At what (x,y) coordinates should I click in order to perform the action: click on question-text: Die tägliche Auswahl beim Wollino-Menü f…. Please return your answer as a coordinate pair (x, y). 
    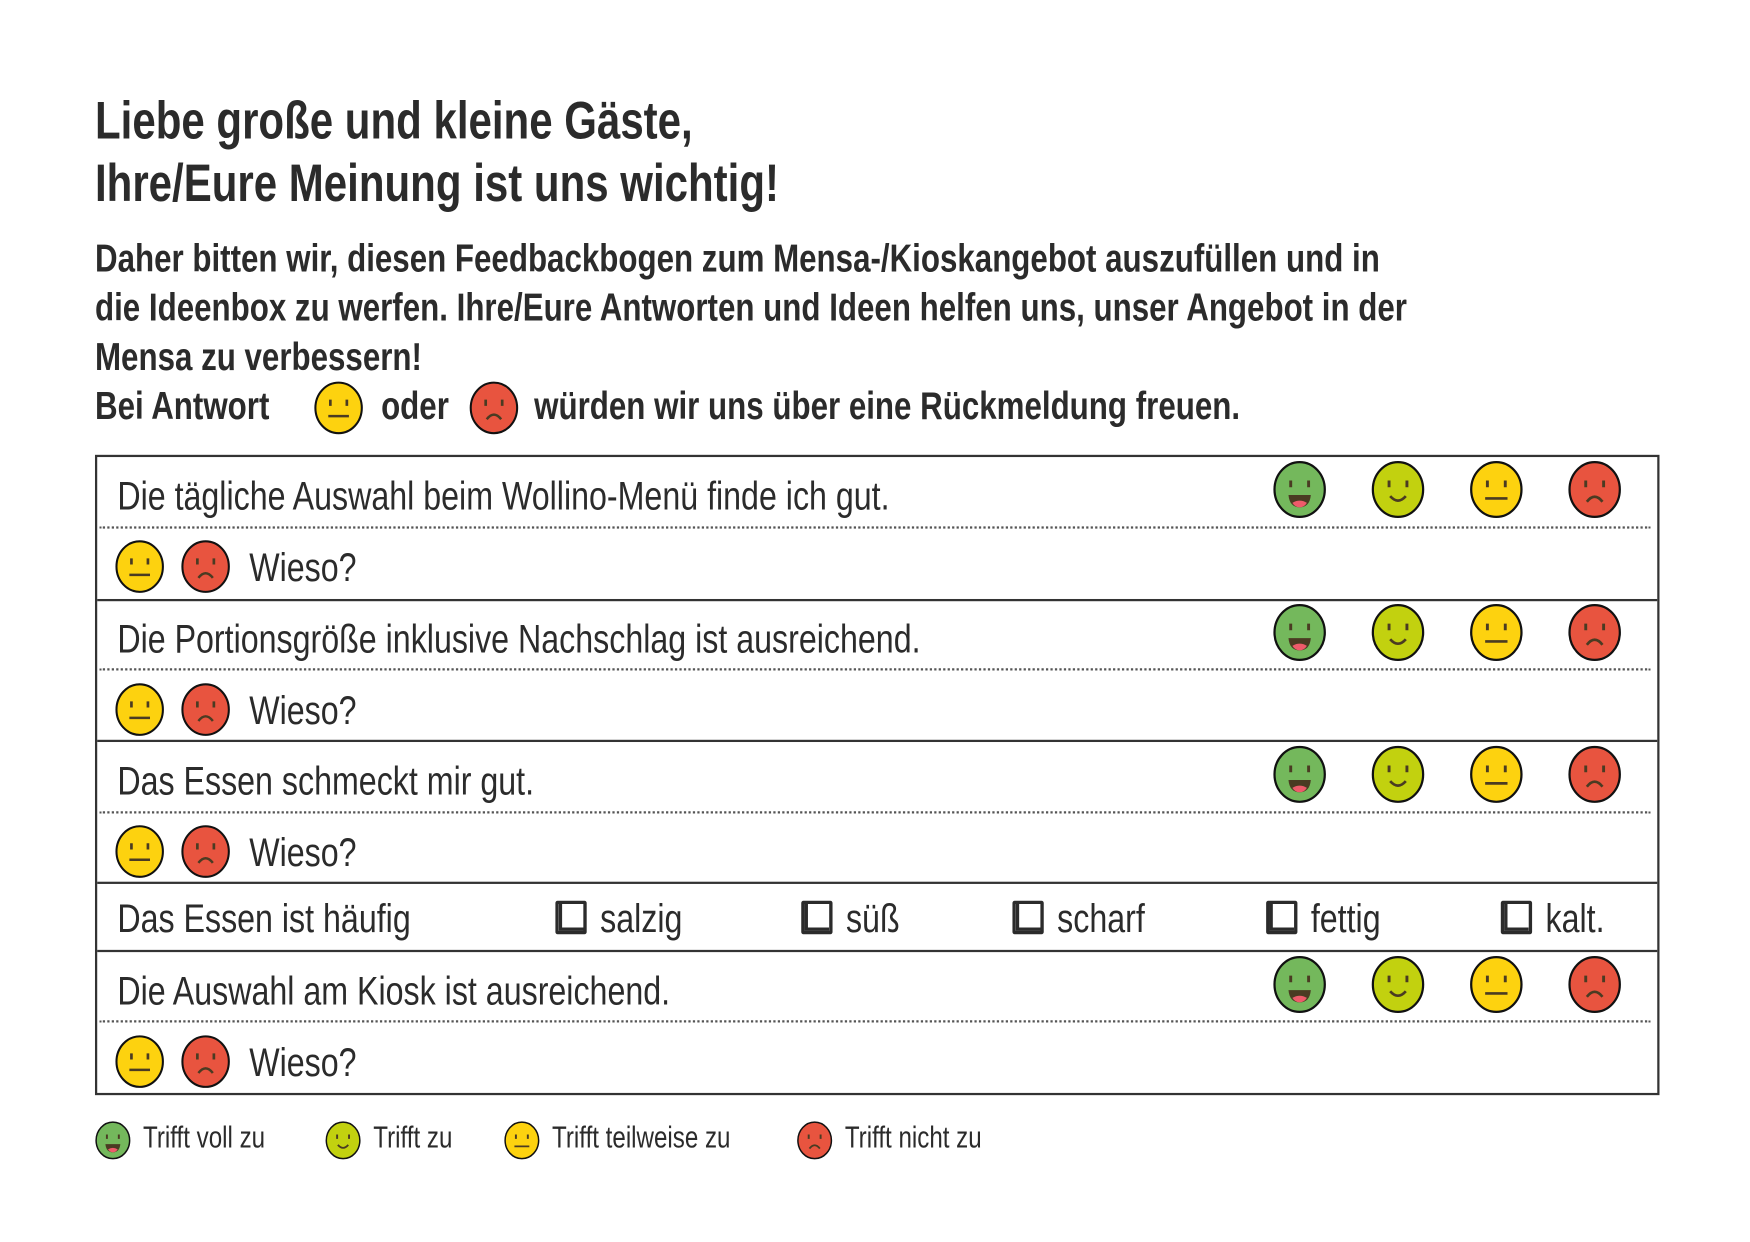
    Looking at the image, I should click on (503, 495).